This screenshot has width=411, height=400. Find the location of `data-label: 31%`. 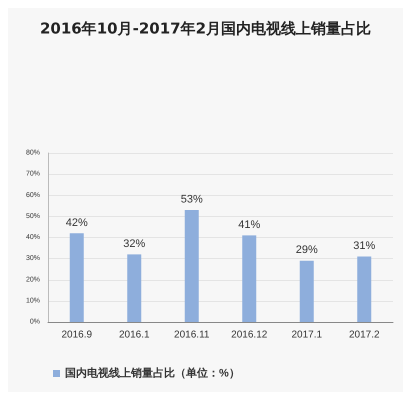

data-label: 31% is located at coordinates (364, 246).